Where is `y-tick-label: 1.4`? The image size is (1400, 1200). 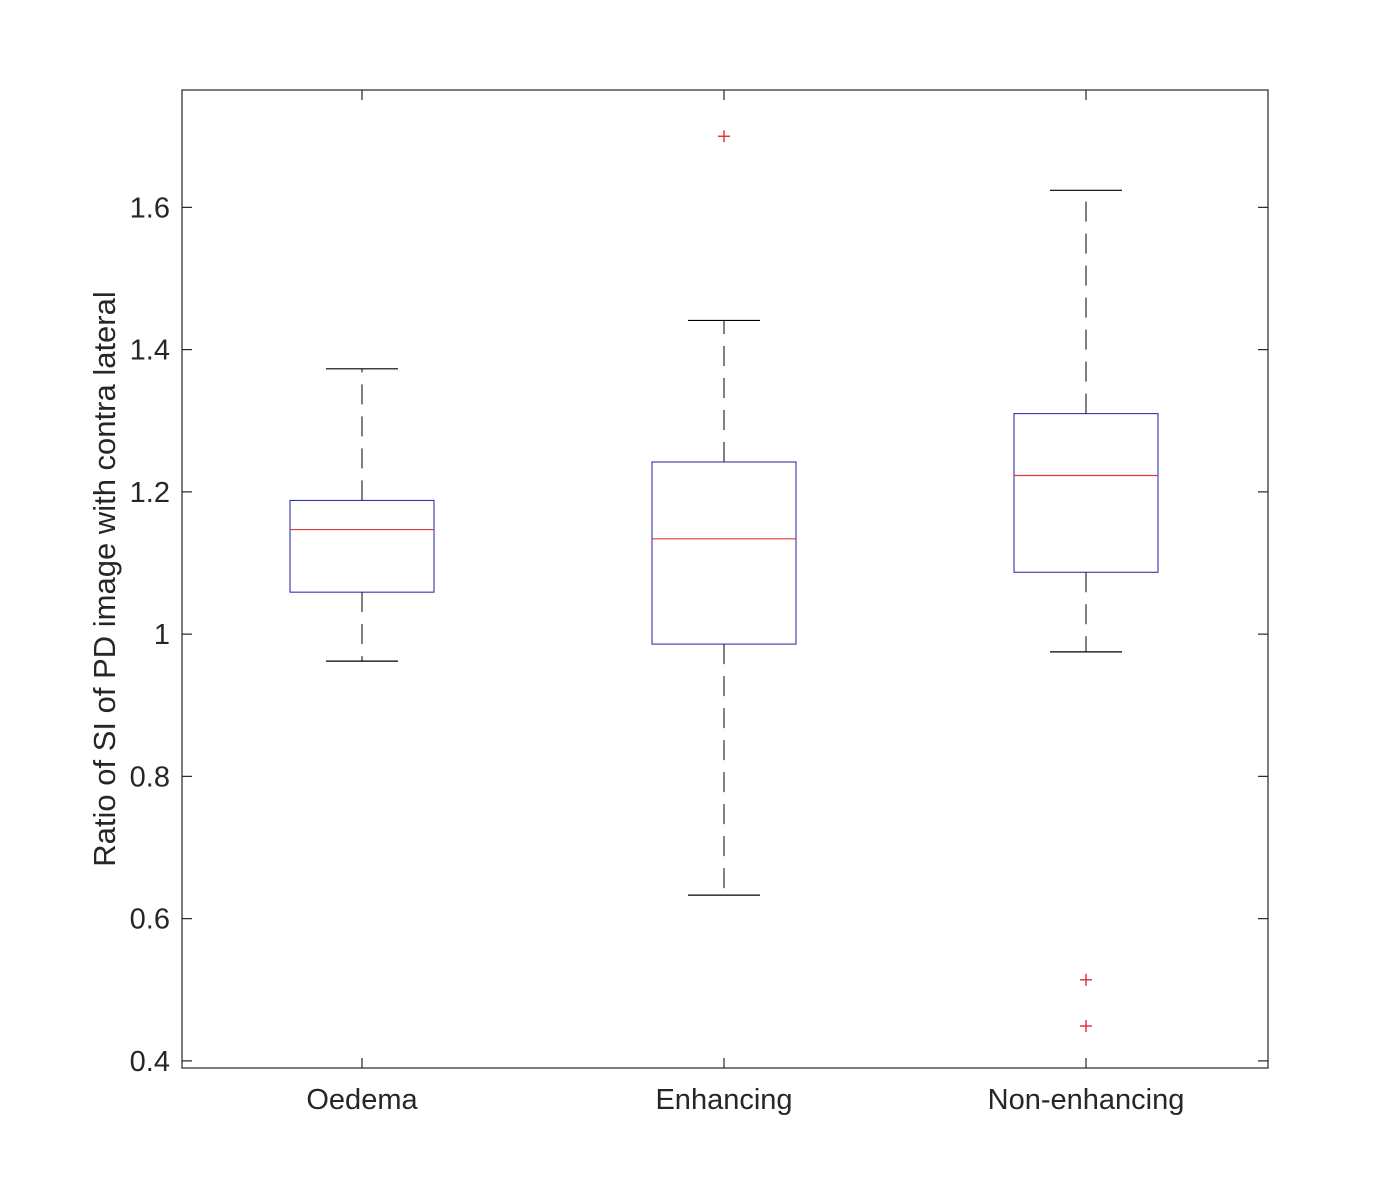 y-tick-label: 1.4 is located at coordinates (150, 351).